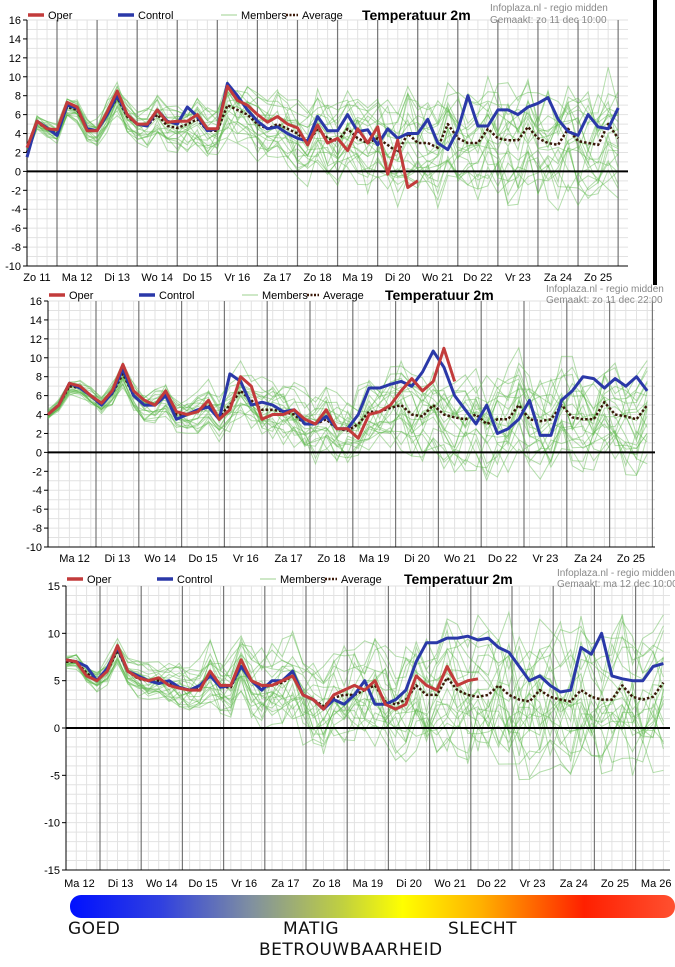 This screenshot has width=675, height=967. I want to click on legend-label: Members, so click(303, 580).